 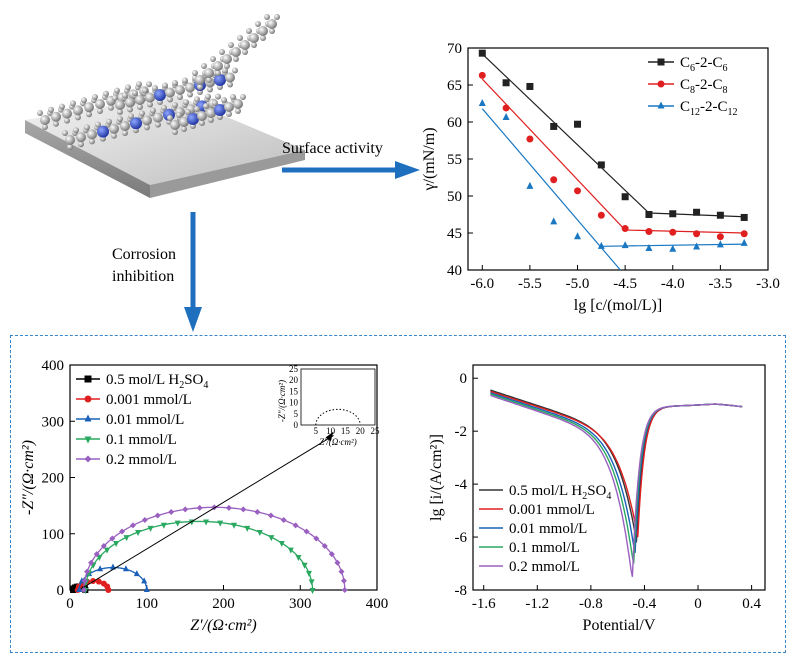 What do you see at coordinates (214, 548) in the screenshot?
I see `nyquist-curve` at bounding box center [214, 548].